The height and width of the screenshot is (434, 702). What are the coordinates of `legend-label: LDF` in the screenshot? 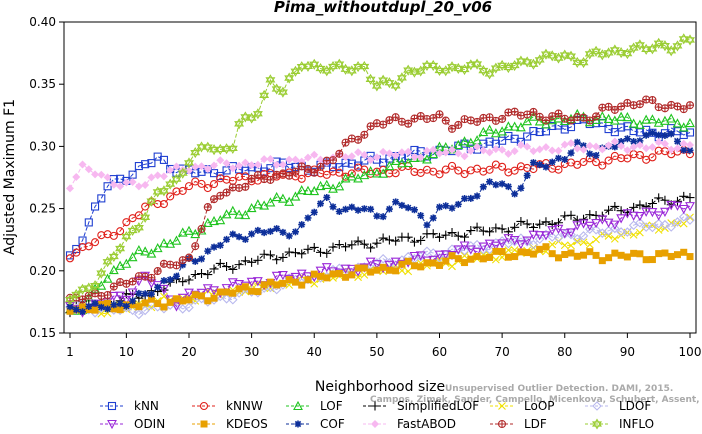 It's located at (535, 424).